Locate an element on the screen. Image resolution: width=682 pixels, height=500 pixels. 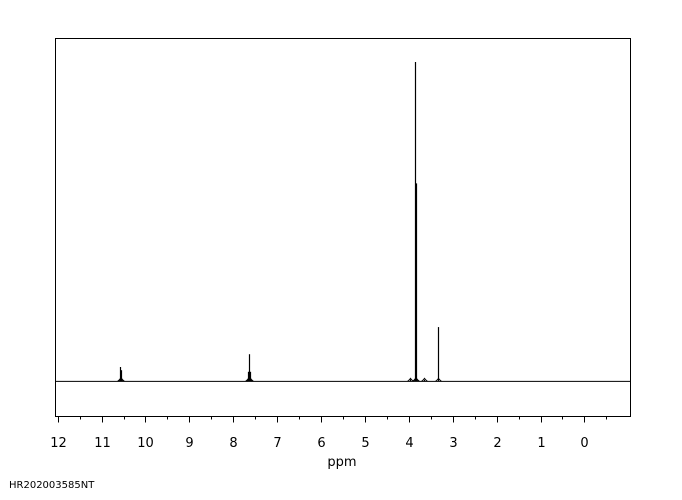
x-axis-ticks is located at coordinates (332, 419).